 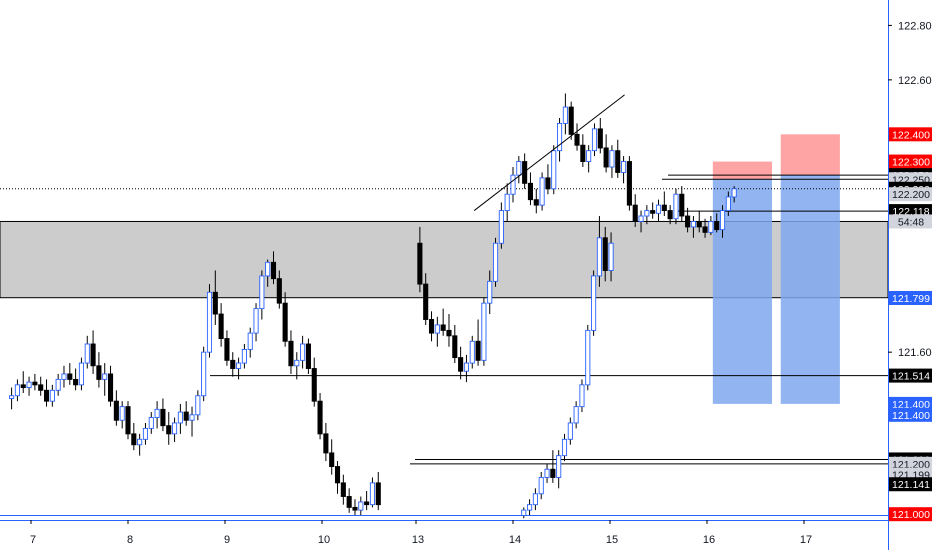 What do you see at coordinates (227, 540) in the screenshot?
I see `x-tick-label: 9` at bounding box center [227, 540].